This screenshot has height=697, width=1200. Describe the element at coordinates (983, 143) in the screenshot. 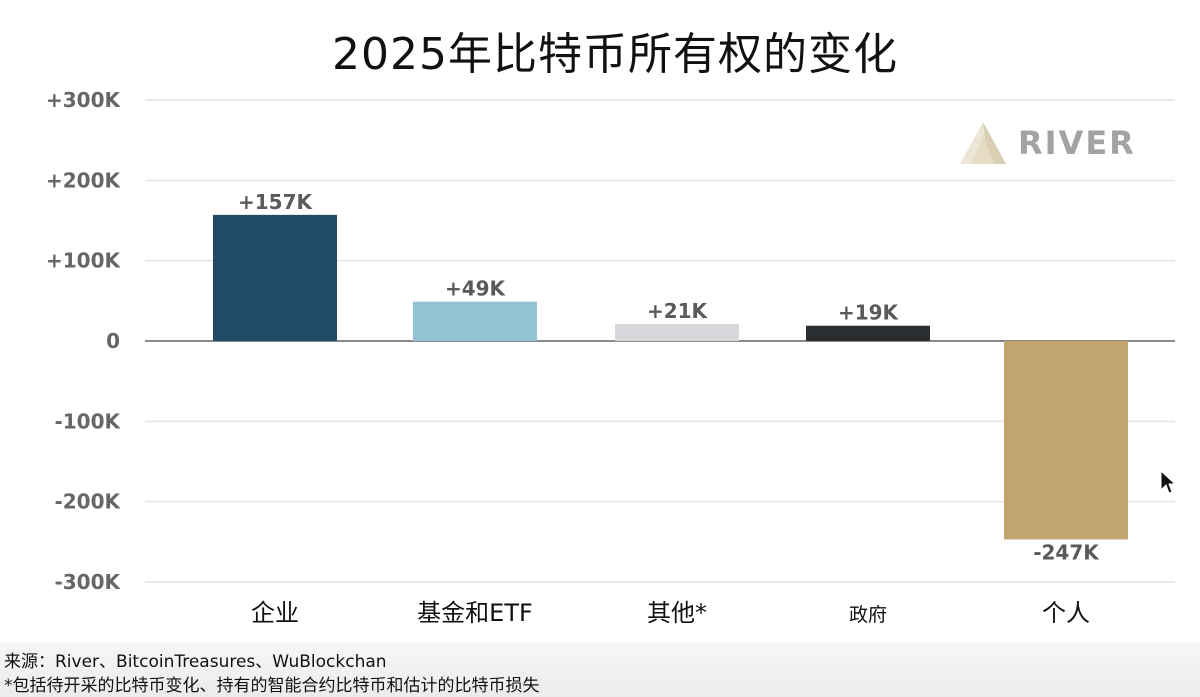

I see `river-mountain-icon` at that location.